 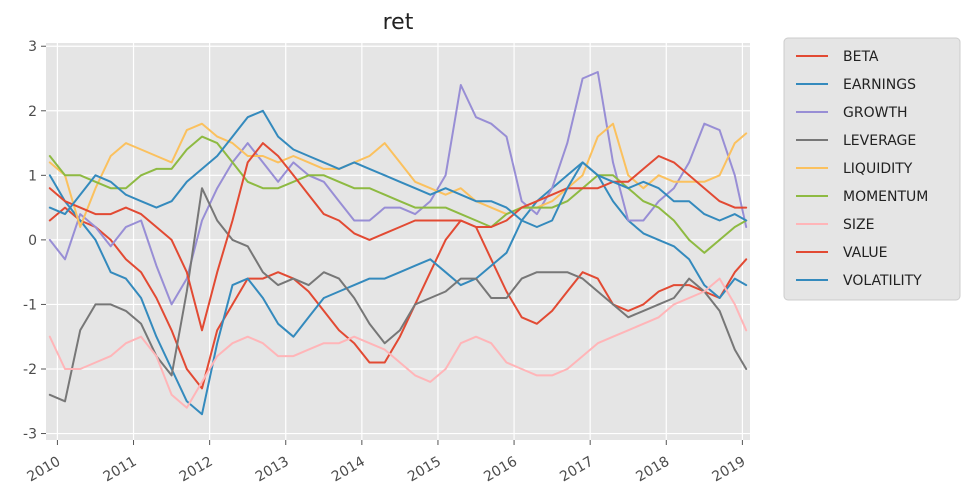 I want to click on legend-box, so click(x=872, y=169).